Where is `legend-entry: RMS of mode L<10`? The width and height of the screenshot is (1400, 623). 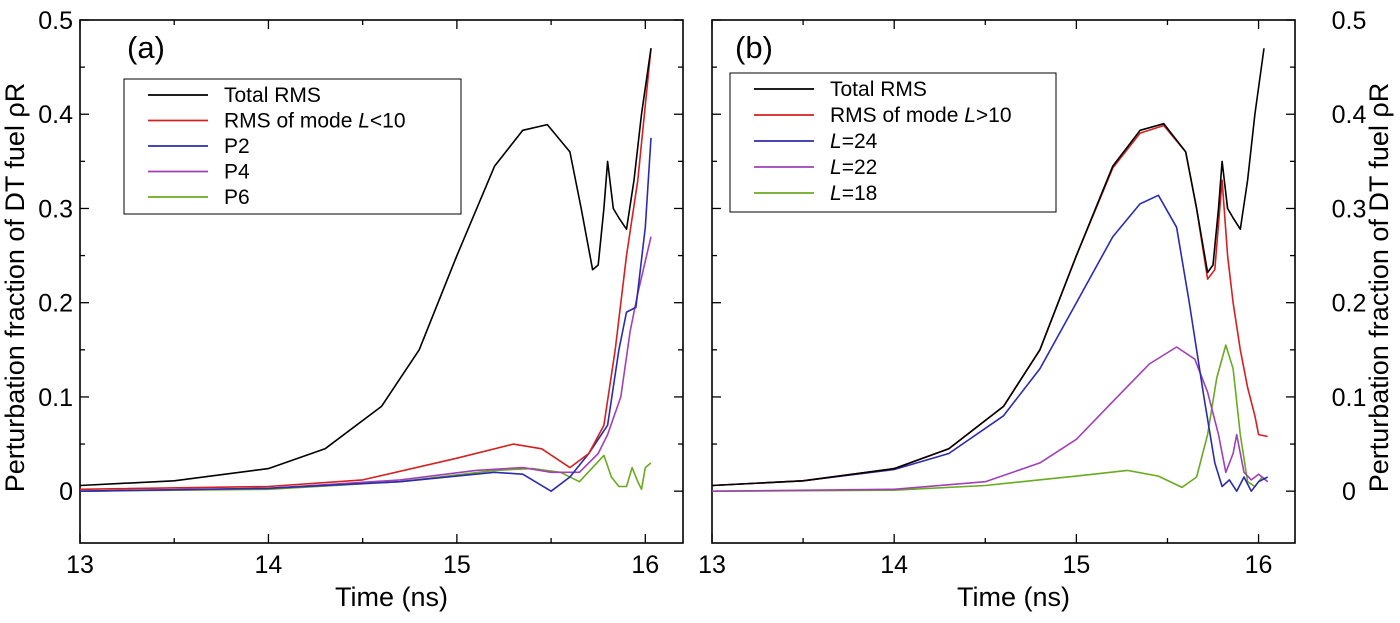 legend-entry: RMS of mode L<10 is located at coordinates (315, 121).